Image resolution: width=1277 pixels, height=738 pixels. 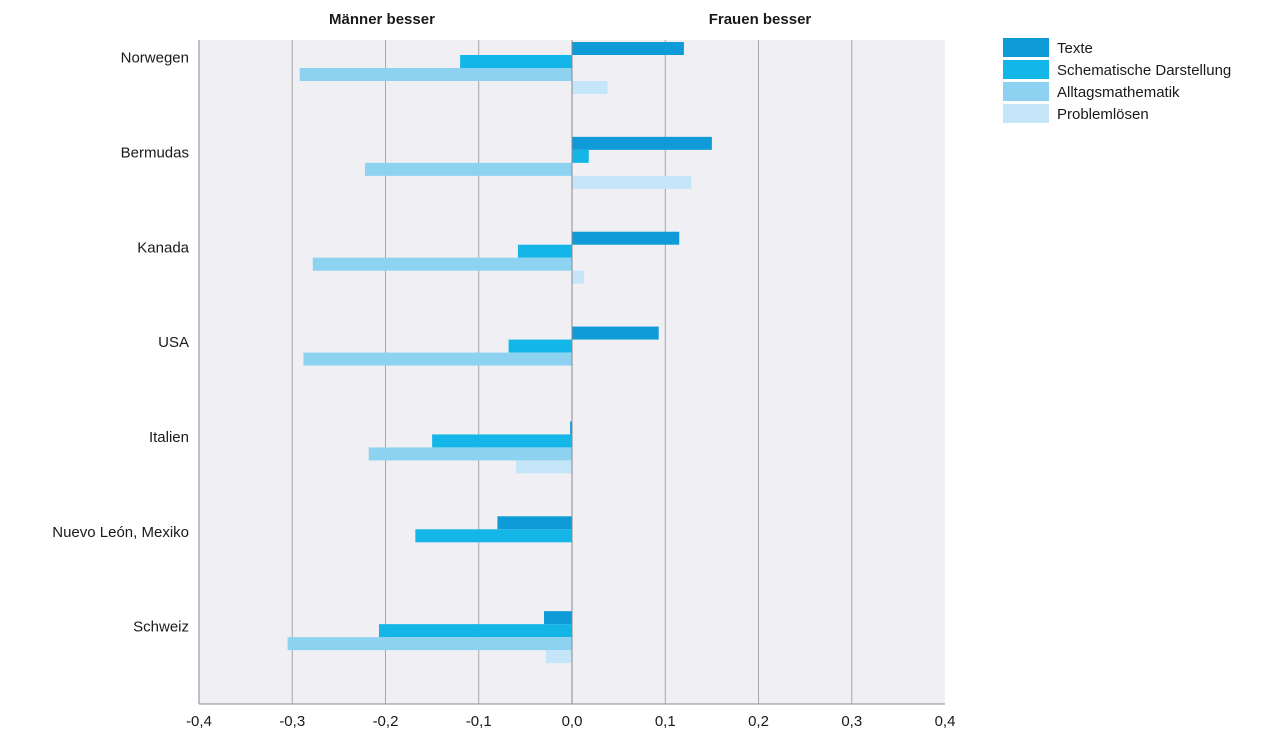 What do you see at coordinates (161, 627) in the screenshot?
I see `category-label: Schweiz` at bounding box center [161, 627].